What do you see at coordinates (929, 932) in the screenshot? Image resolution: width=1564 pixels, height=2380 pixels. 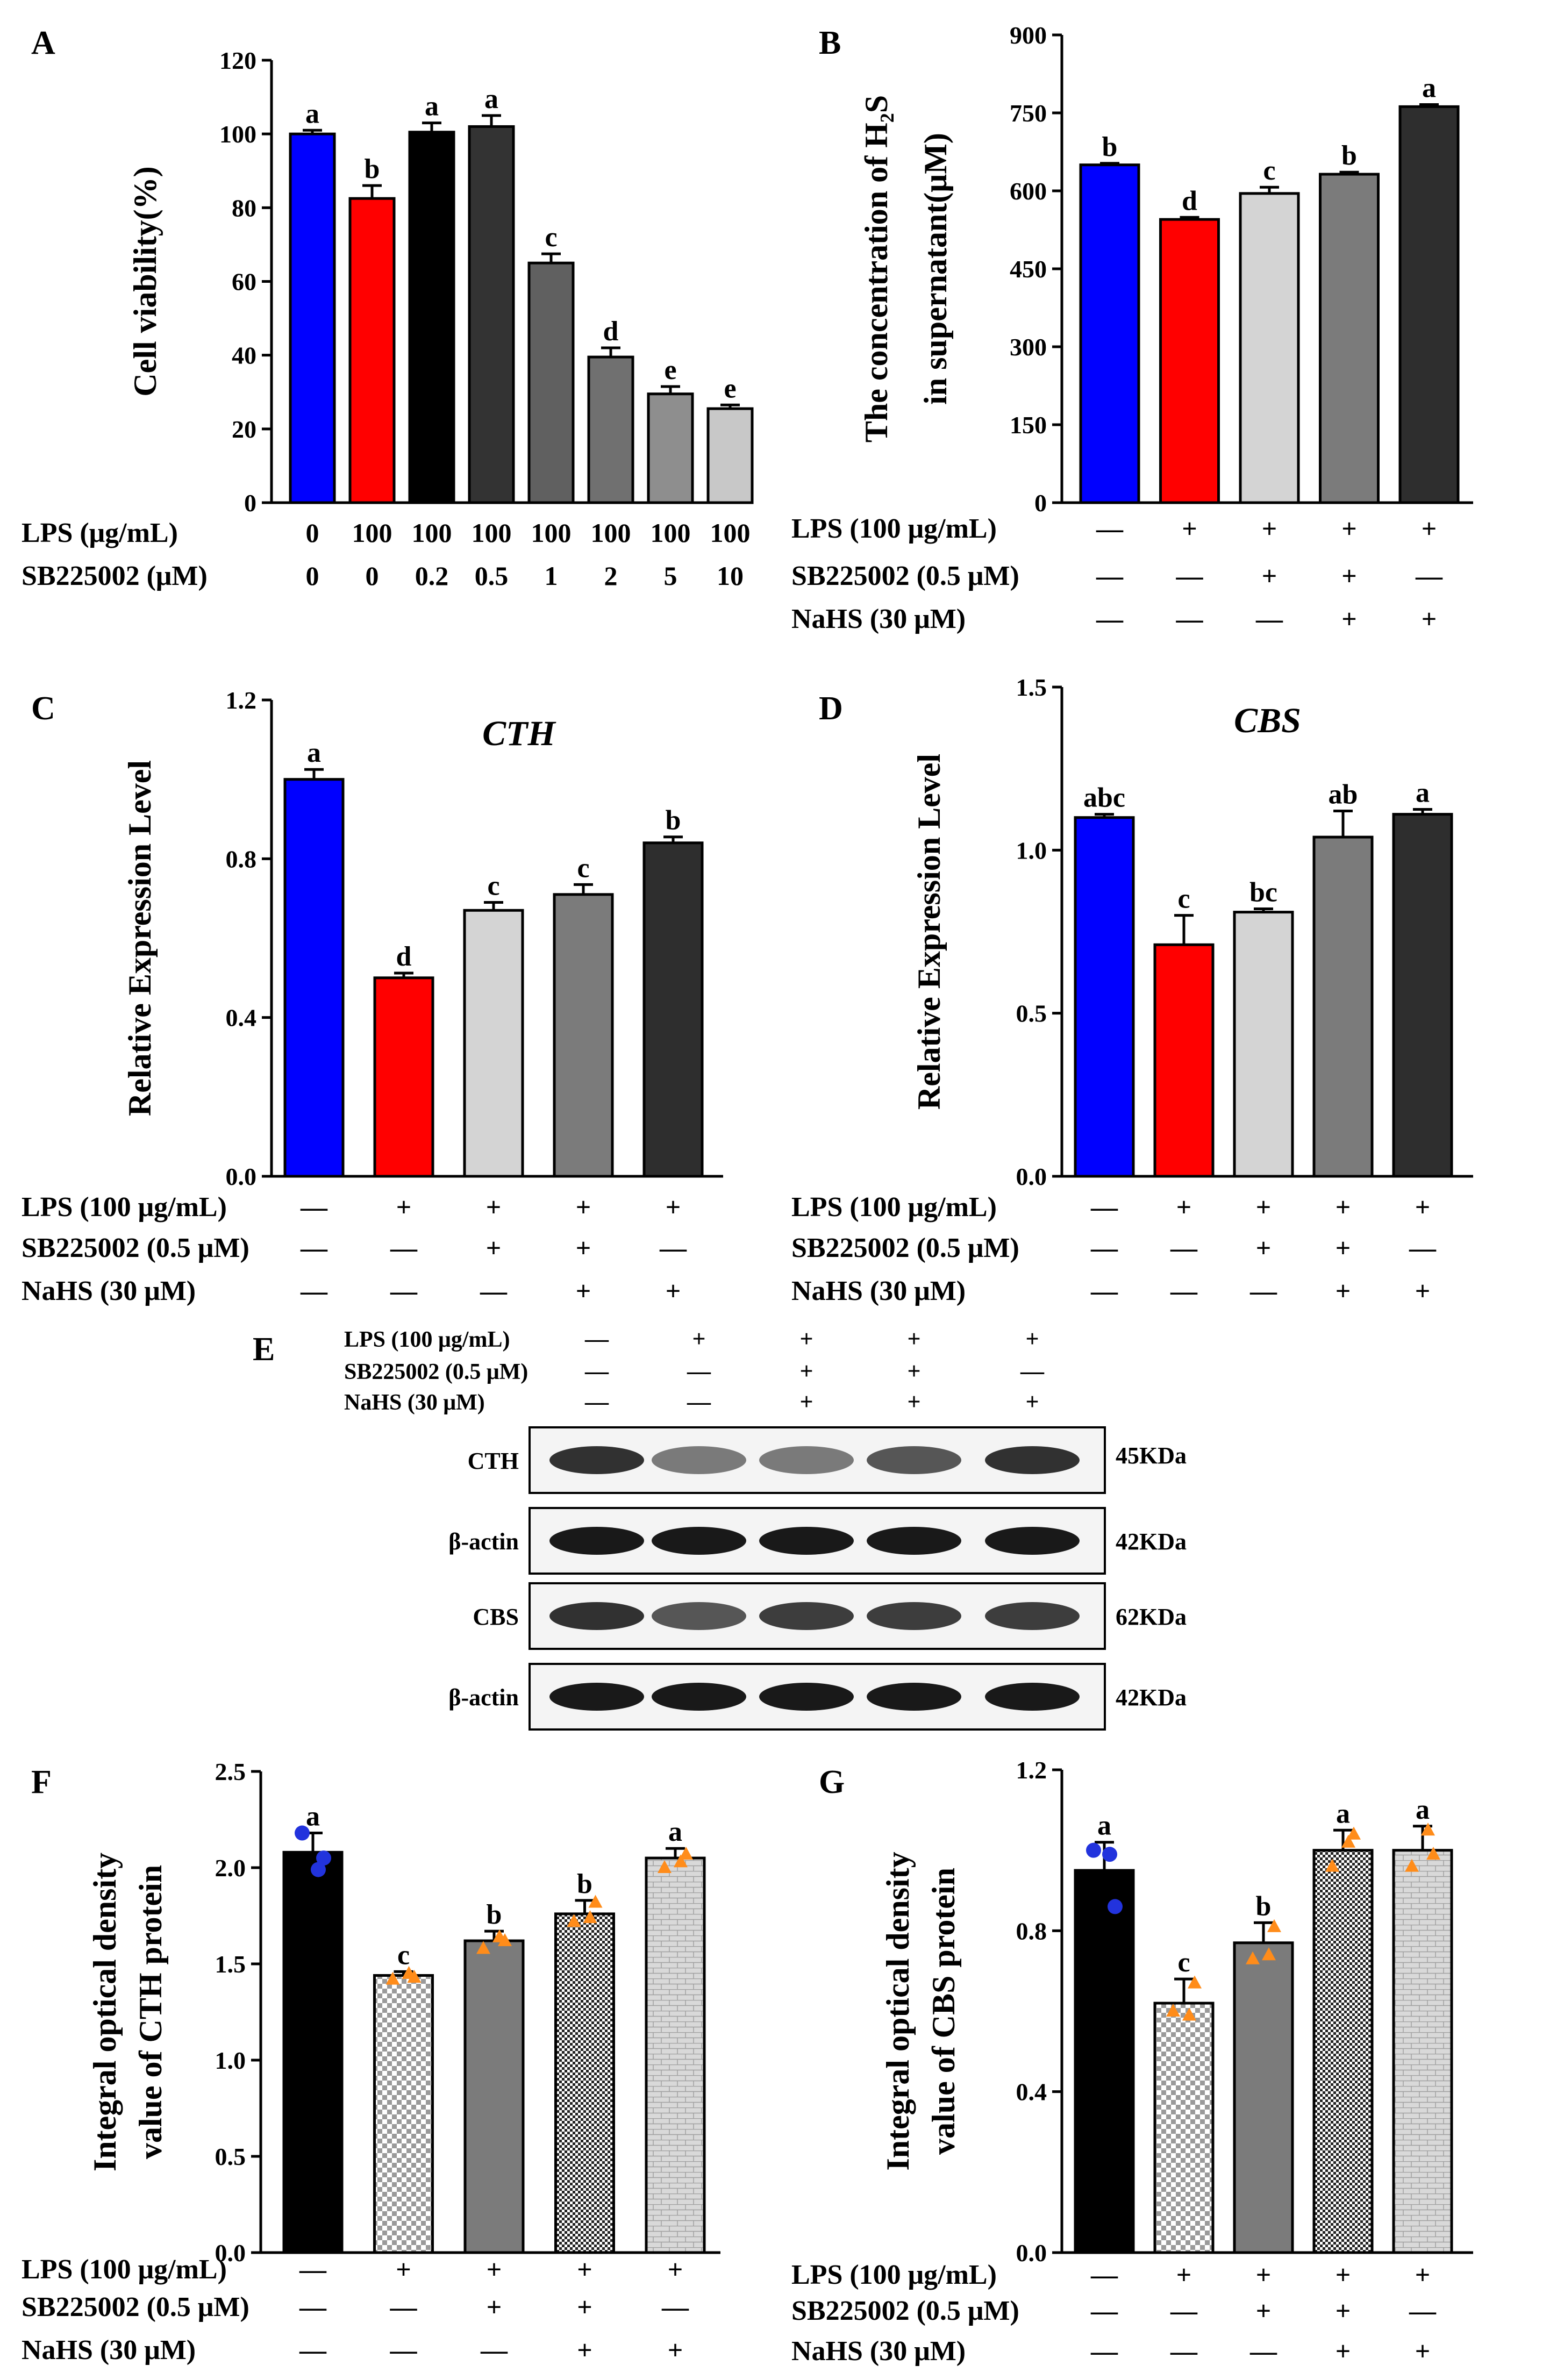 I see `y-axis-label: Relative Expression Level` at bounding box center [929, 932].